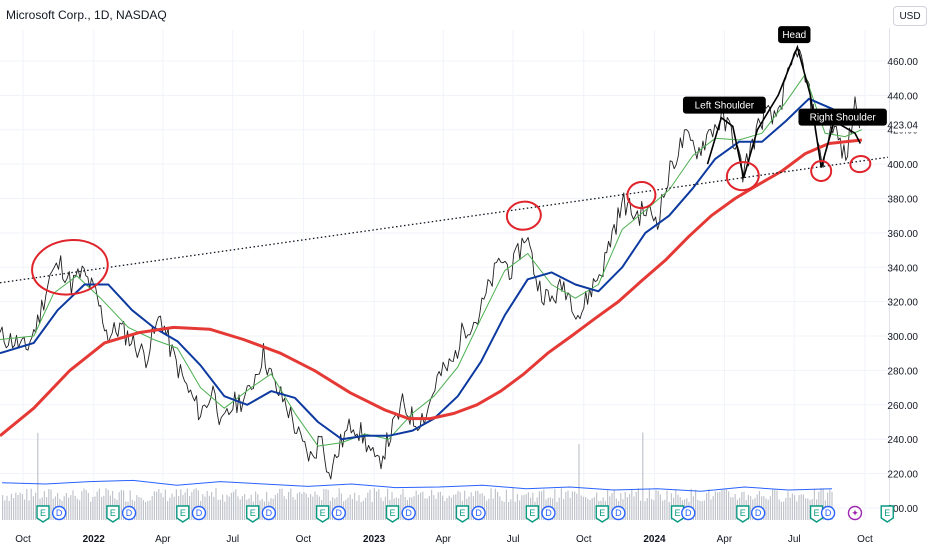 Image resolution: width=932 pixels, height=550 pixels. What do you see at coordinates (417, 485) in the screenshot?
I see `volume-ma-line` at bounding box center [417, 485].